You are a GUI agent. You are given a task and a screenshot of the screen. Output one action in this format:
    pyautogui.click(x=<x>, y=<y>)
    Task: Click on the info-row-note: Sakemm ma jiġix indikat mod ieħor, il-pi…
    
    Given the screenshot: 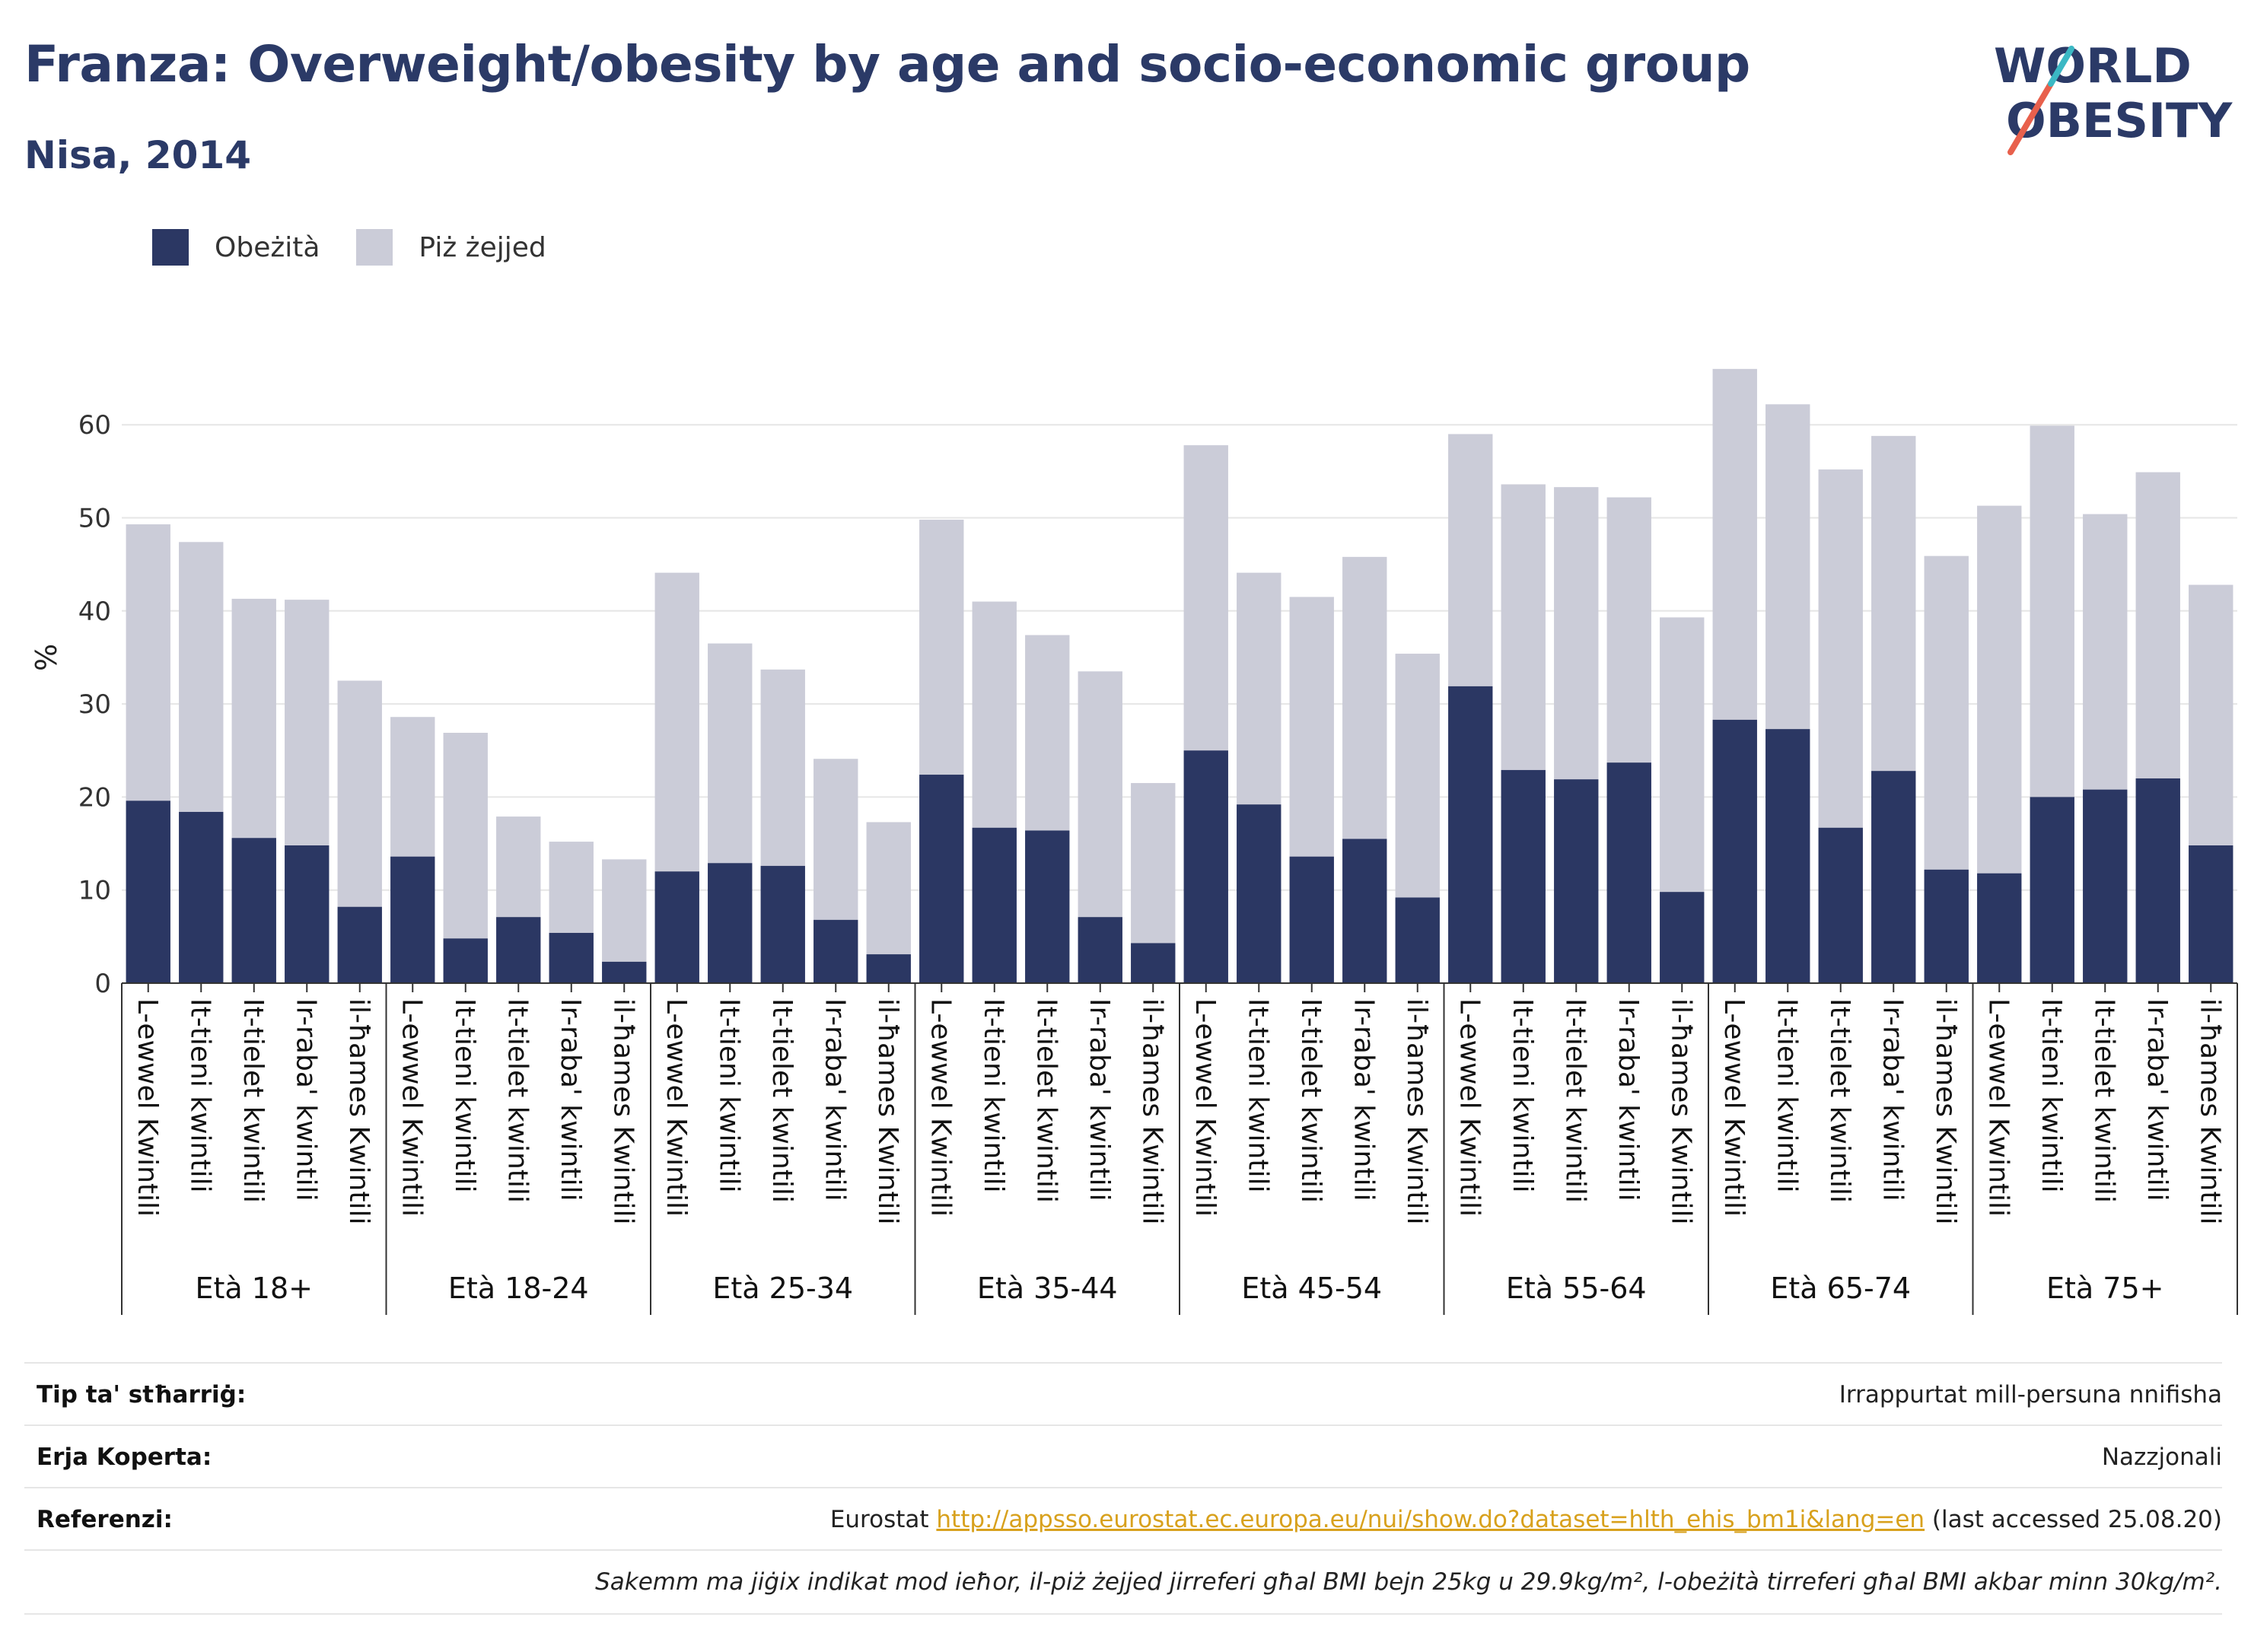 What is the action you would take?
    pyautogui.click(x=1123, y=1582)
    